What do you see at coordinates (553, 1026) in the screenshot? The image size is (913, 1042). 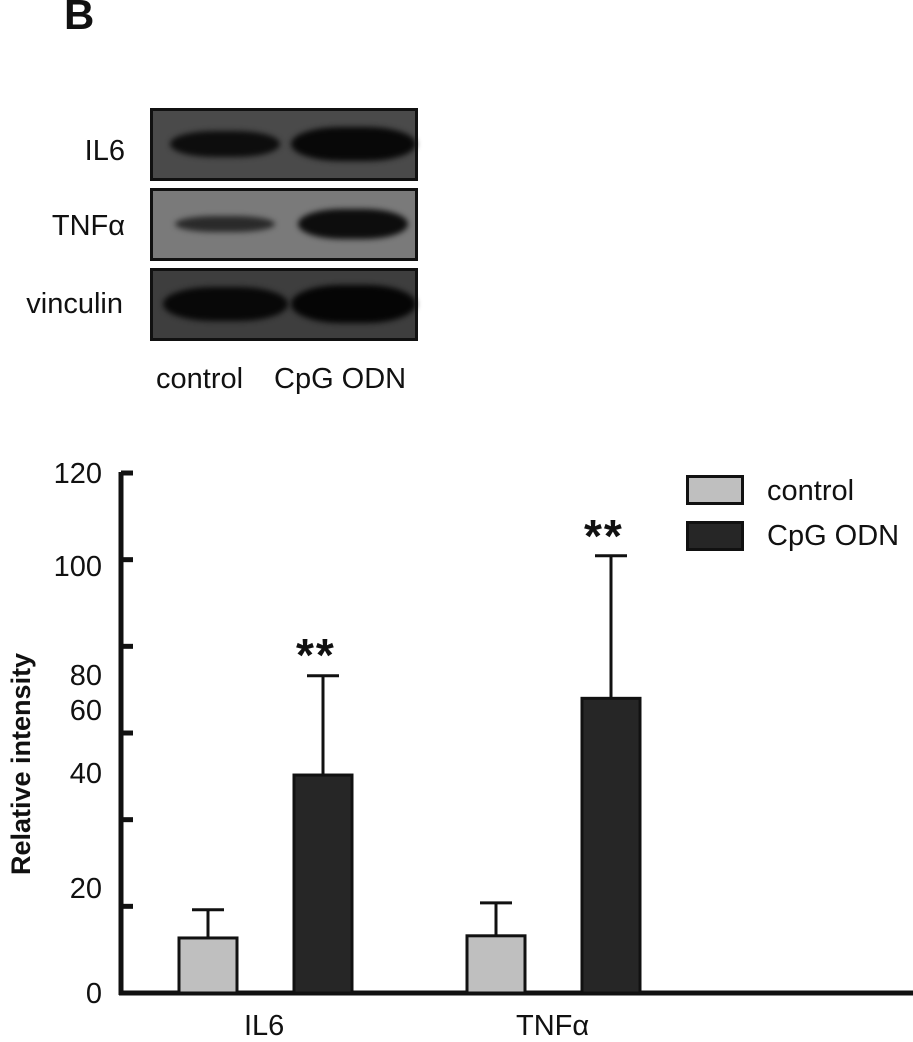 I see `x-category-tnfa: TNFα` at bounding box center [553, 1026].